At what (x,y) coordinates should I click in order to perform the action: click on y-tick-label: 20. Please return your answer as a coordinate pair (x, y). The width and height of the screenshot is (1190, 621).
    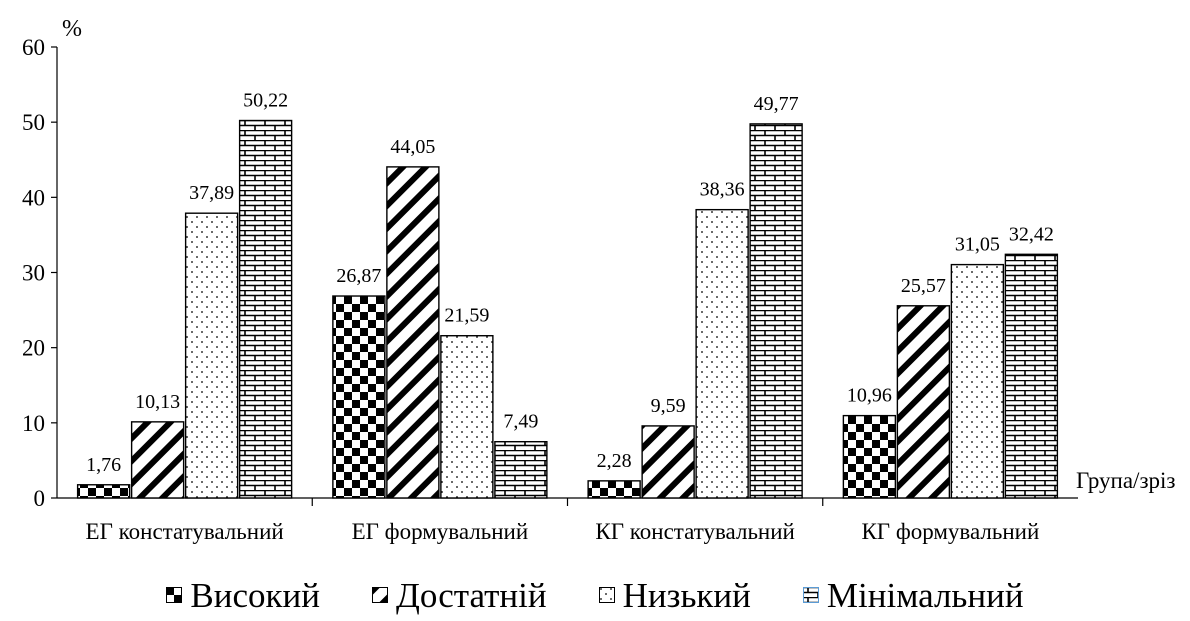
    Looking at the image, I should click on (33, 348).